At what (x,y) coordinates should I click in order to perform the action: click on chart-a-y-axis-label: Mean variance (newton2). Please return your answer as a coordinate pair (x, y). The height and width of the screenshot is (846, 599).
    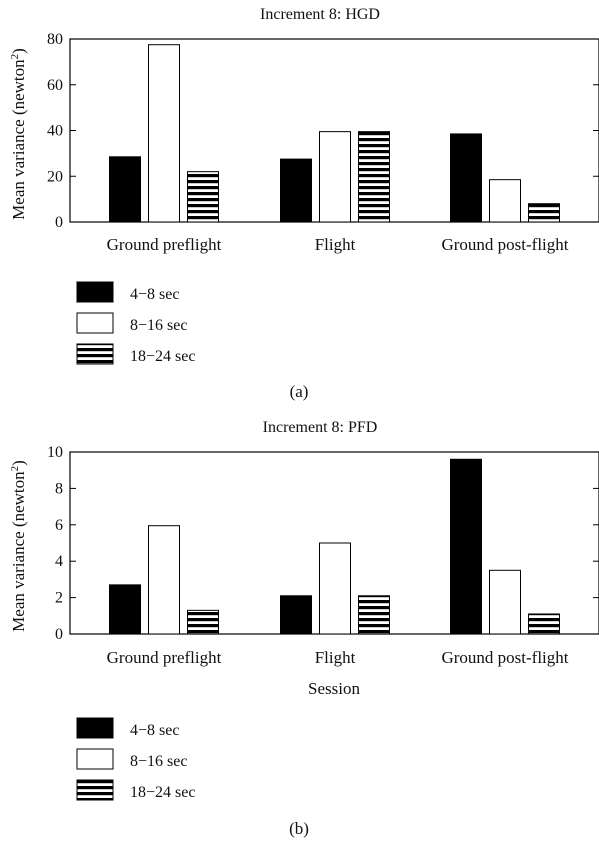
    Looking at the image, I should click on (18, 134).